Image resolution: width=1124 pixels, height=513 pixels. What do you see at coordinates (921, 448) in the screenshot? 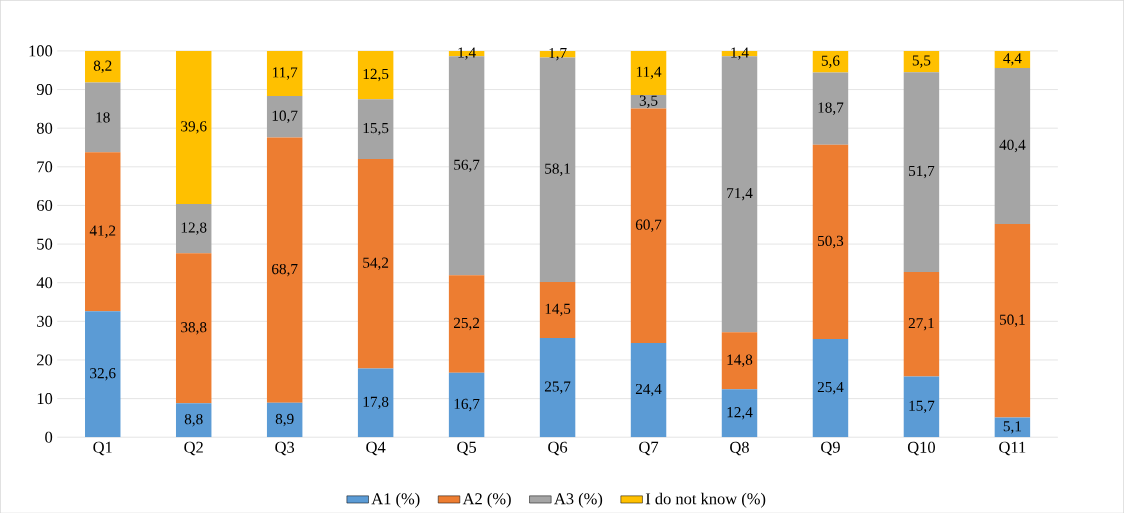
I see `x-tick-label: Q10` at bounding box center [921, 448].